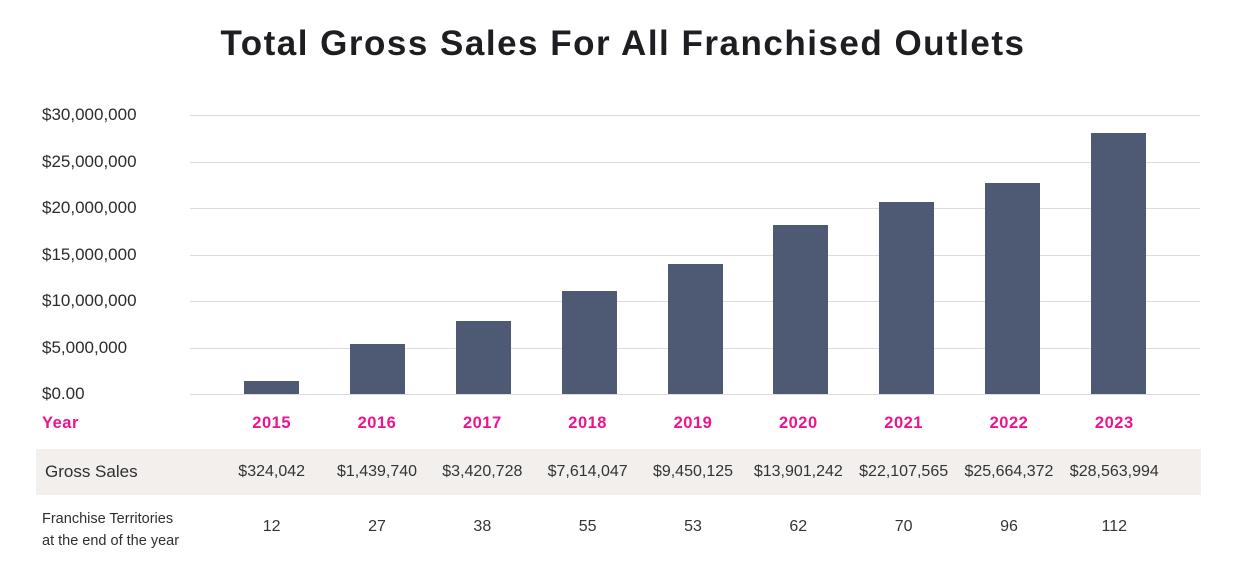 The height and width of the screenshot is (577, 1246). I want to click on y-axis-tick-label: $5,000,000, so click(85, 347).